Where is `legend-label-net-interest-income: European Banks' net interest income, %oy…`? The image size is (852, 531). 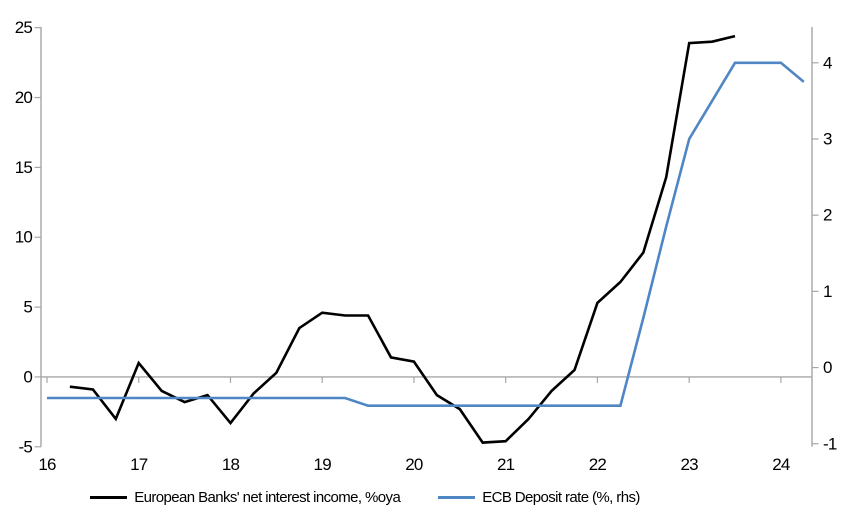 legend-label-net-interest-income: European Banks' net interest income, %oy… is located at coordinates (267, 497).